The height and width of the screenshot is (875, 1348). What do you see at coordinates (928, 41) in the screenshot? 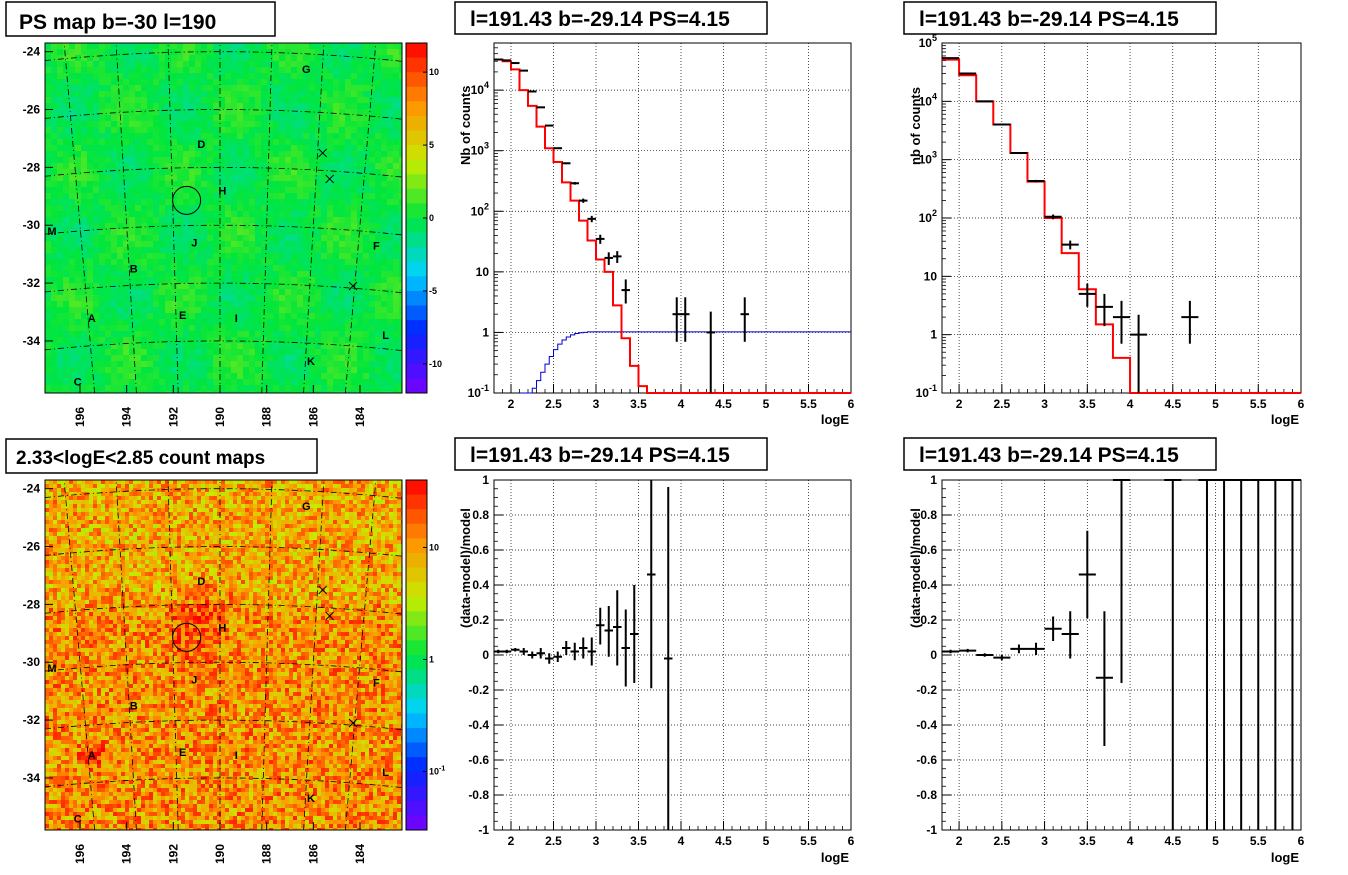
I see `y-tick-label: 10⁵` at bounding box center [928, 41].